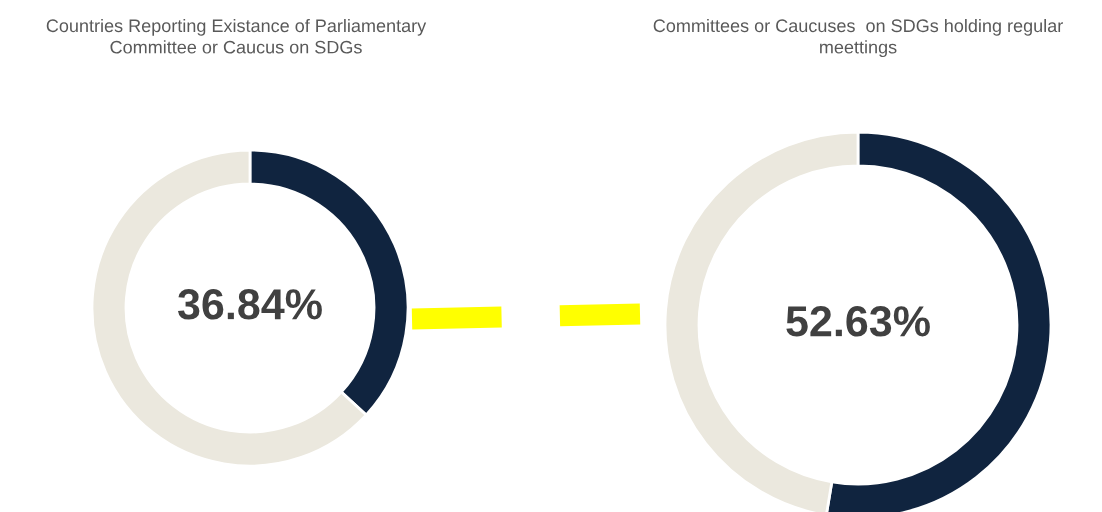  I want to click on text: 36.84%, so click(249, 304).